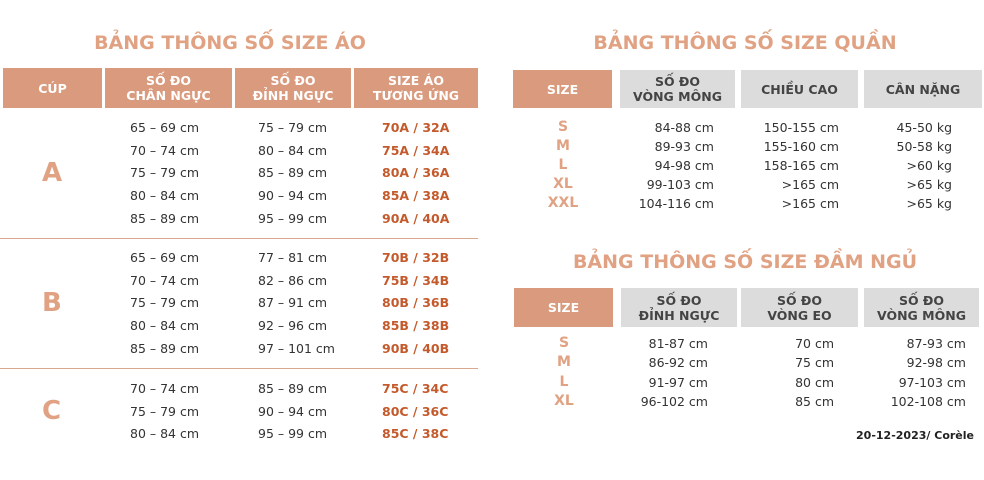  I want to click on weight-value: >60 kg, so click(929, 165).